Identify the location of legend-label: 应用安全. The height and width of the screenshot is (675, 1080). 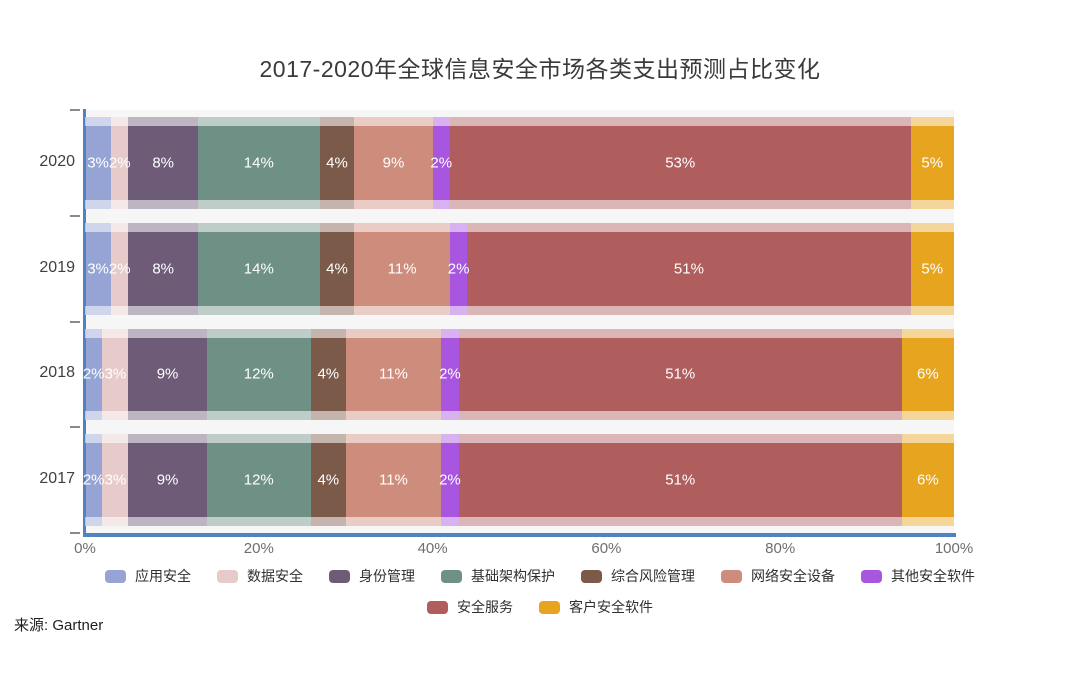
(163, 576).